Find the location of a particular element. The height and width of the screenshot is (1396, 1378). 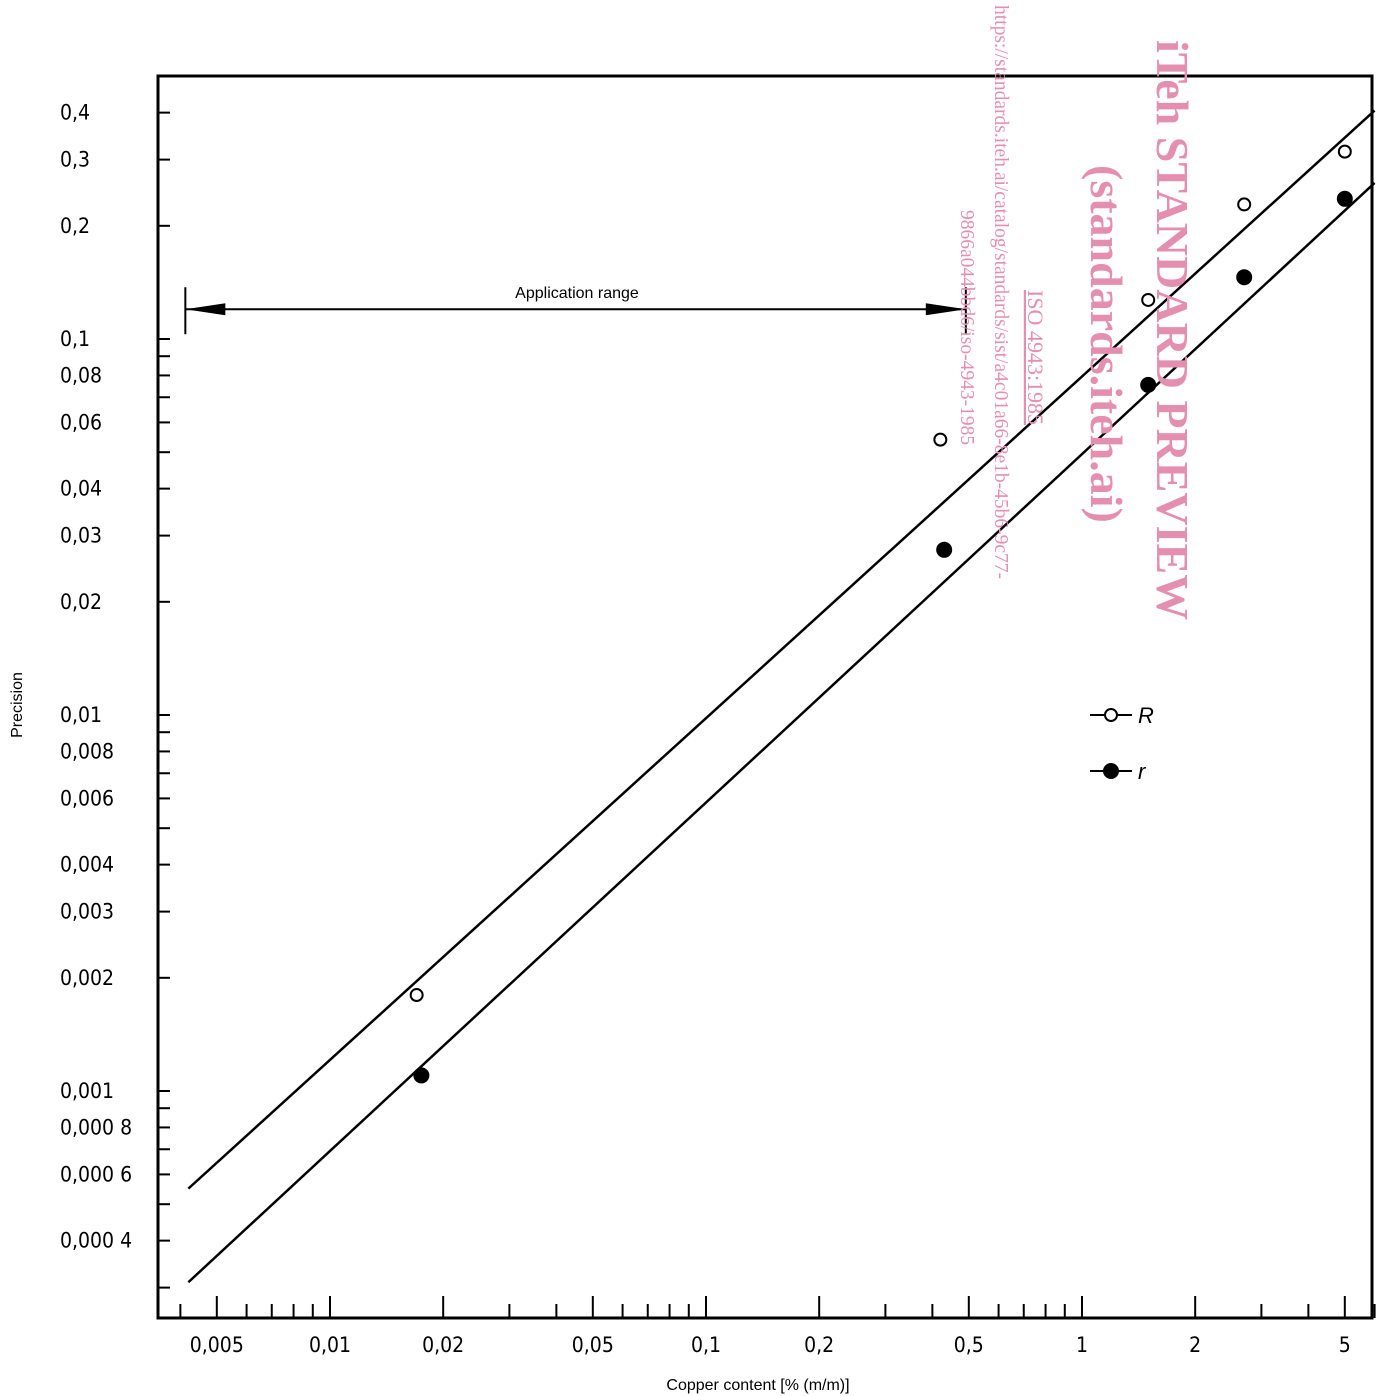

y-tick-label: 0,02 is located at coordinates (81, 602).